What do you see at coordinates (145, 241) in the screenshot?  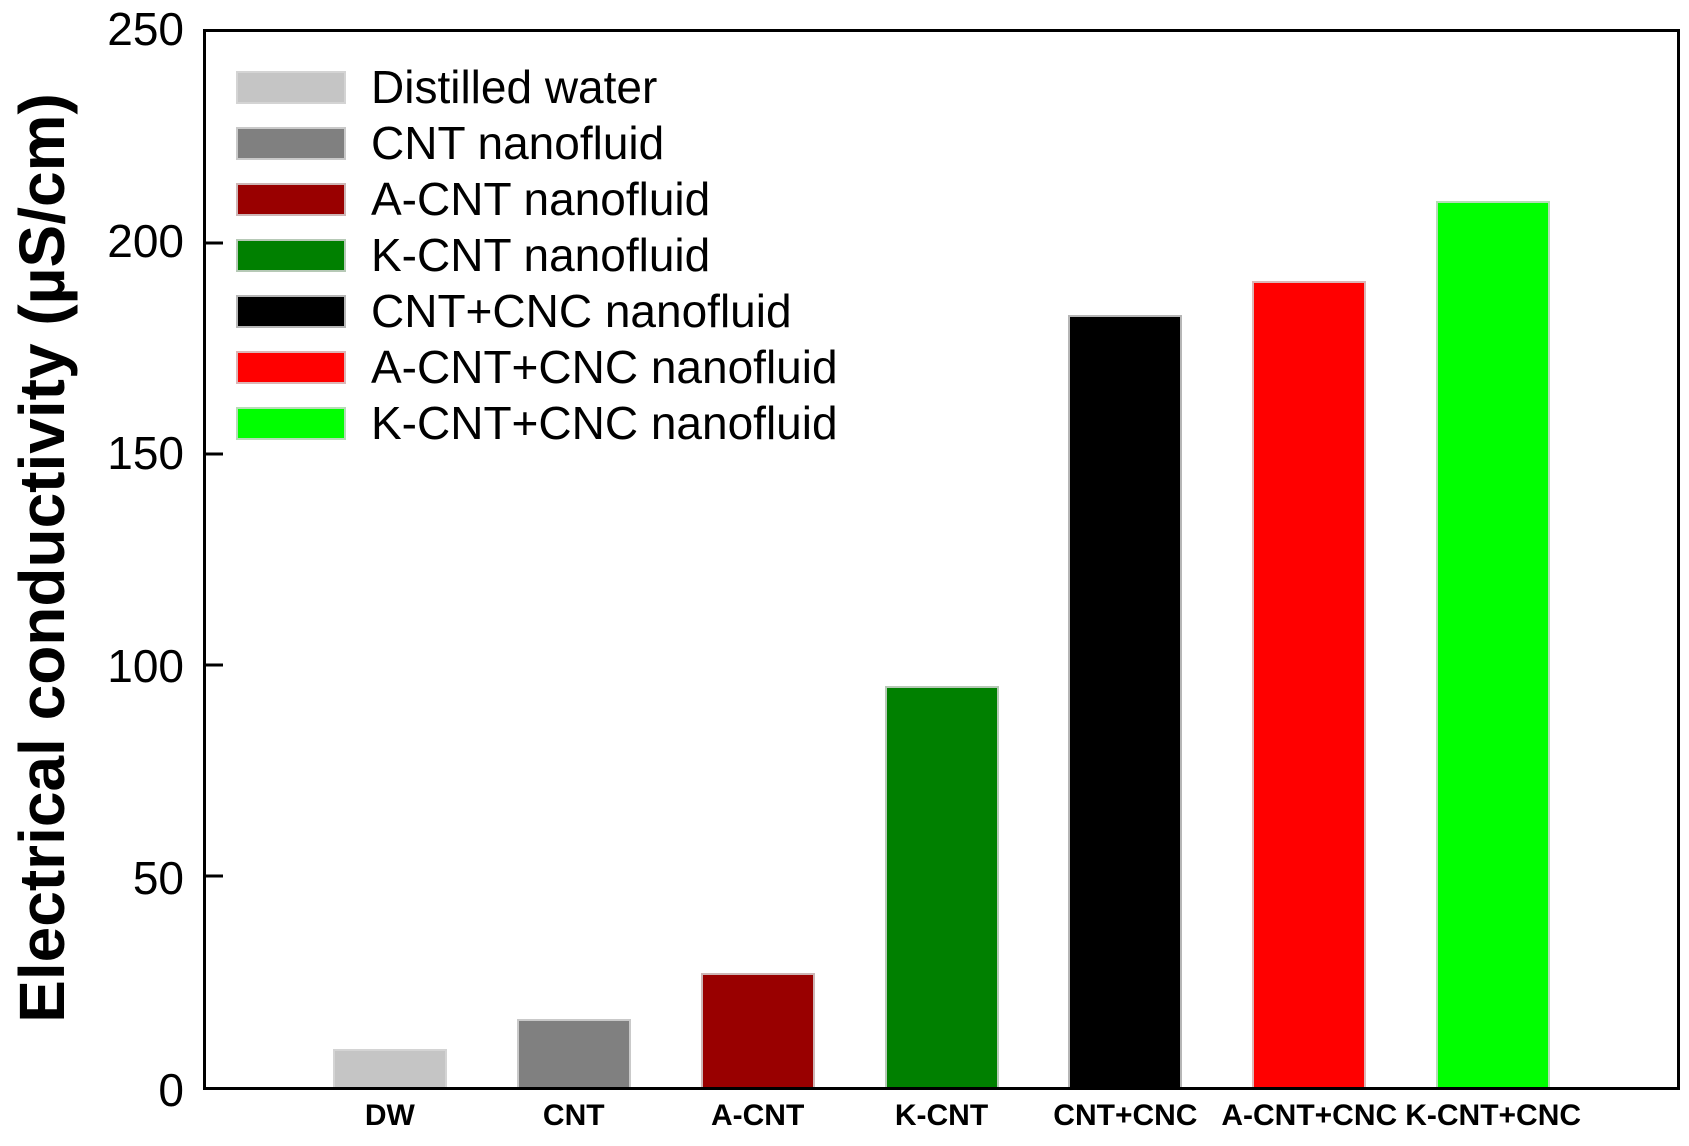 I see `y-tick-label-200: 200` at bounding box center [145, 241].